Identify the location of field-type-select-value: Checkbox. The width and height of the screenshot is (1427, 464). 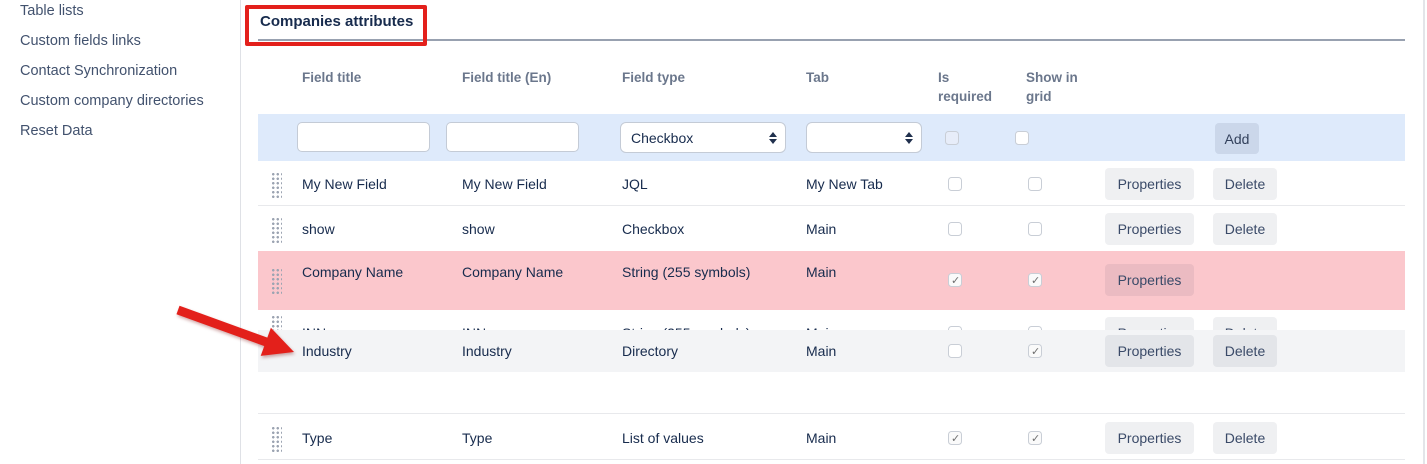
(662, 137).